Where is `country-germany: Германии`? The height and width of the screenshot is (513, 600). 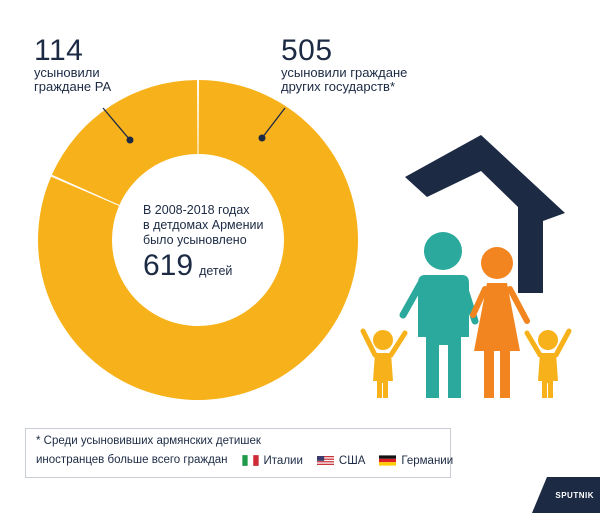
country-germany: Германии is located at coordinates (416, 461).